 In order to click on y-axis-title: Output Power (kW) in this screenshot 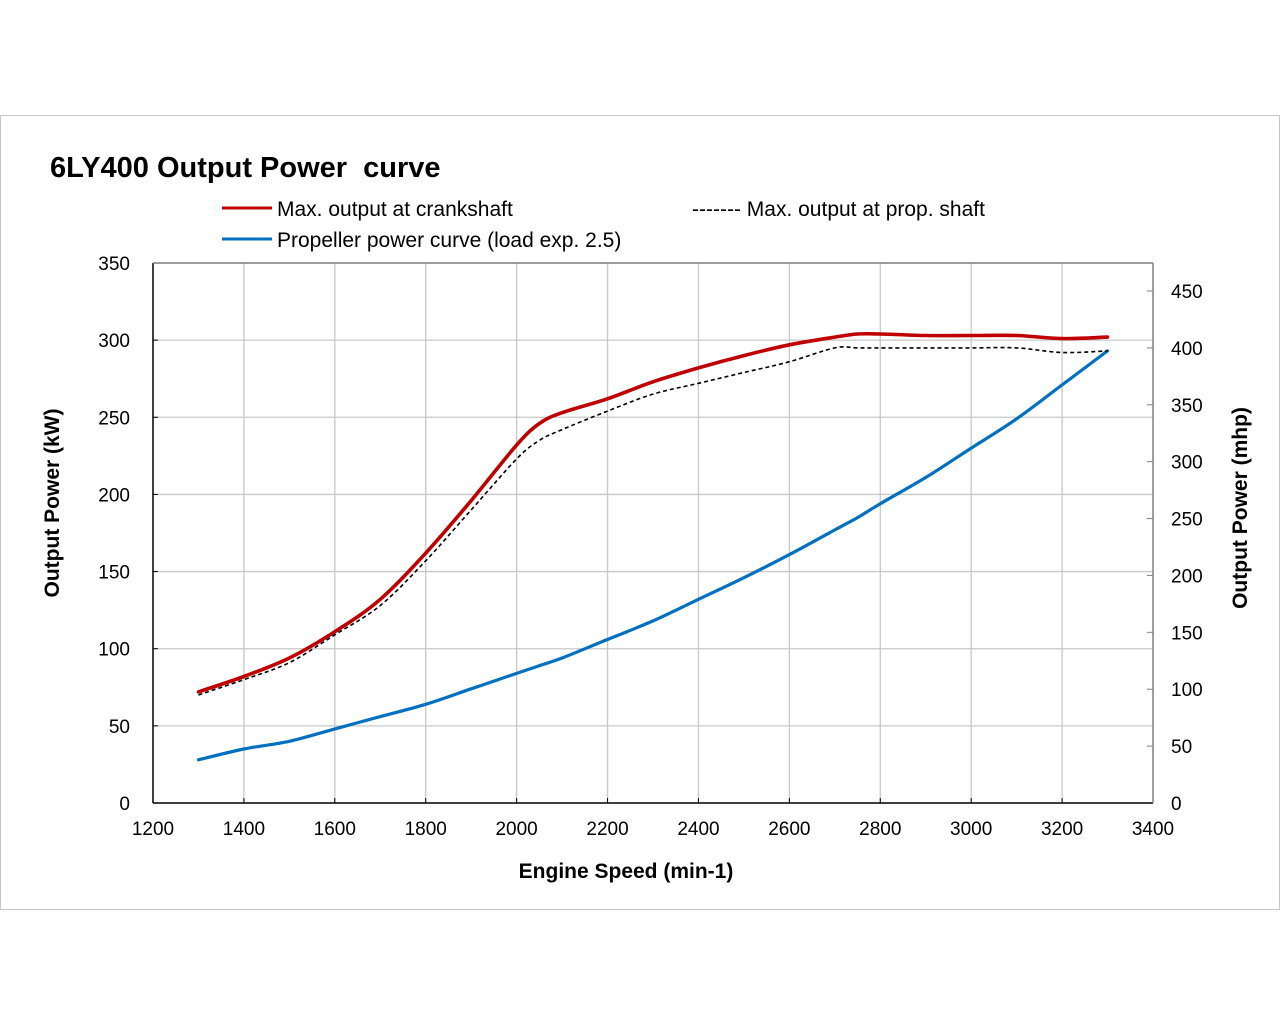, I will do `click(52, 503)`.